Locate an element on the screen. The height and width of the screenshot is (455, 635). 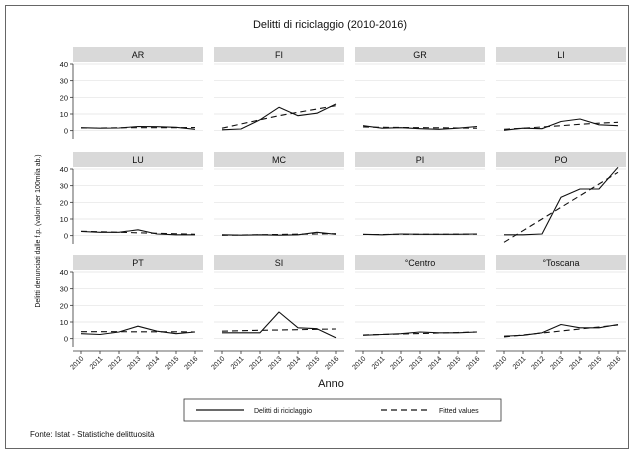
panel-title: GR is located at coordinates (420, 55).